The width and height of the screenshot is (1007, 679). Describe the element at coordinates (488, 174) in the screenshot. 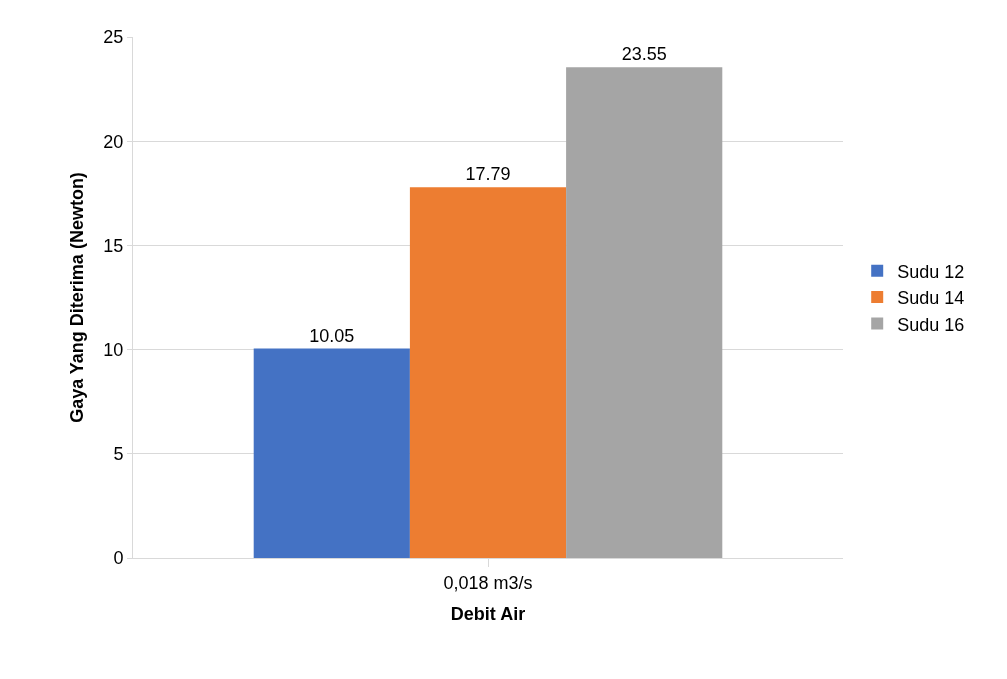

I see `data-label: 17.79` at that location.